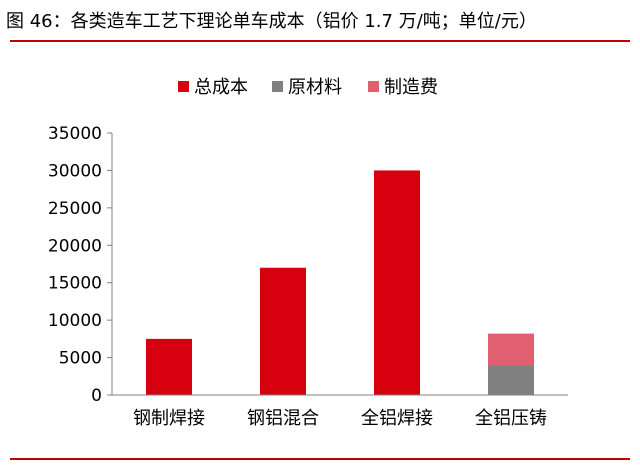 Image resolution: width=640 pixels, height=469 pixels. What do you see at coordinates (511, 418) in the screenshot?
I see `x-category-label: 全铝压铸` at bounding box center [511, 418].